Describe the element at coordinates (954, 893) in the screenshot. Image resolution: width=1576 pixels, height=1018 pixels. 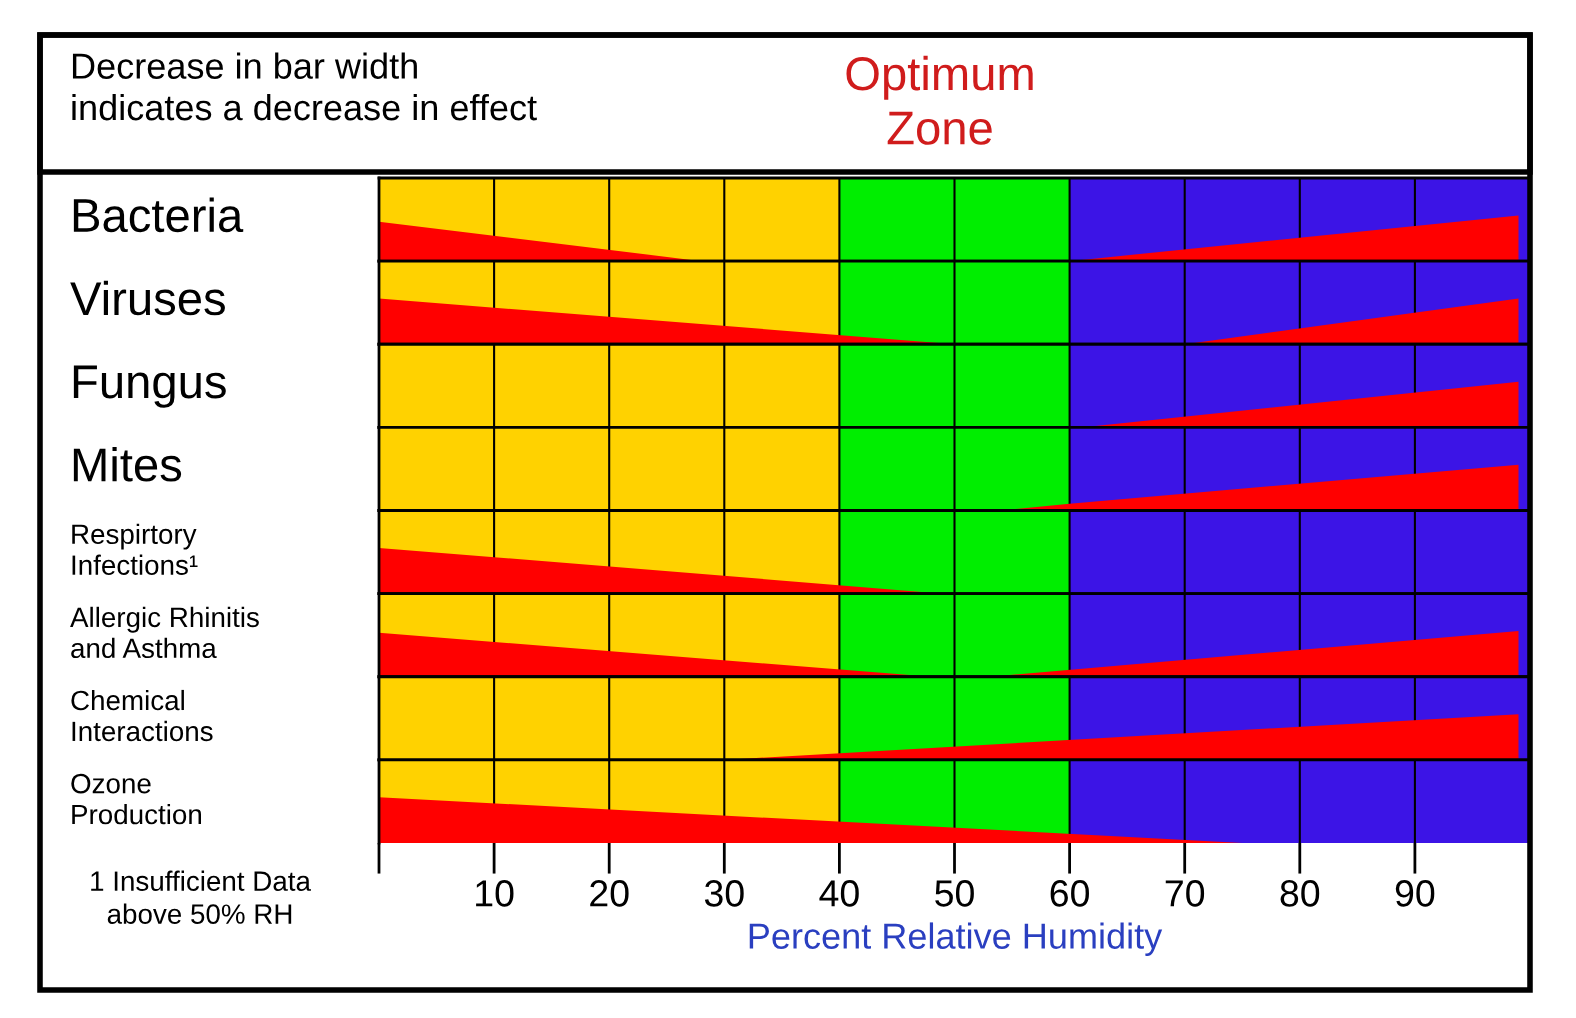
I see `x-tick-label: 50` at that location.